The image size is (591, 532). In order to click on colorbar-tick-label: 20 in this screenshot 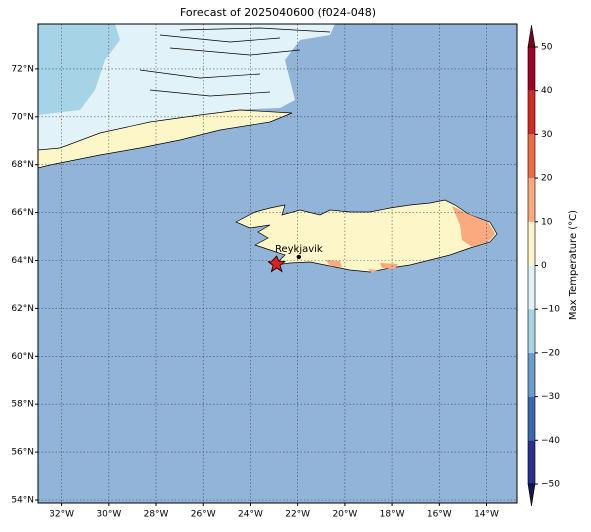, I will do `click(547, 179)`.